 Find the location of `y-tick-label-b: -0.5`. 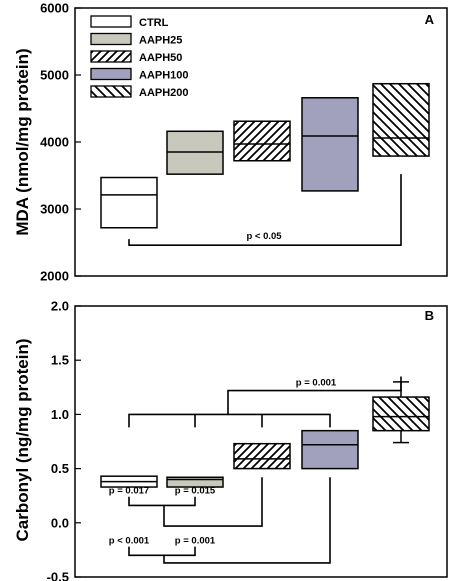

y-tick-label-b: -0.5 is located at coordinates (58, 575).